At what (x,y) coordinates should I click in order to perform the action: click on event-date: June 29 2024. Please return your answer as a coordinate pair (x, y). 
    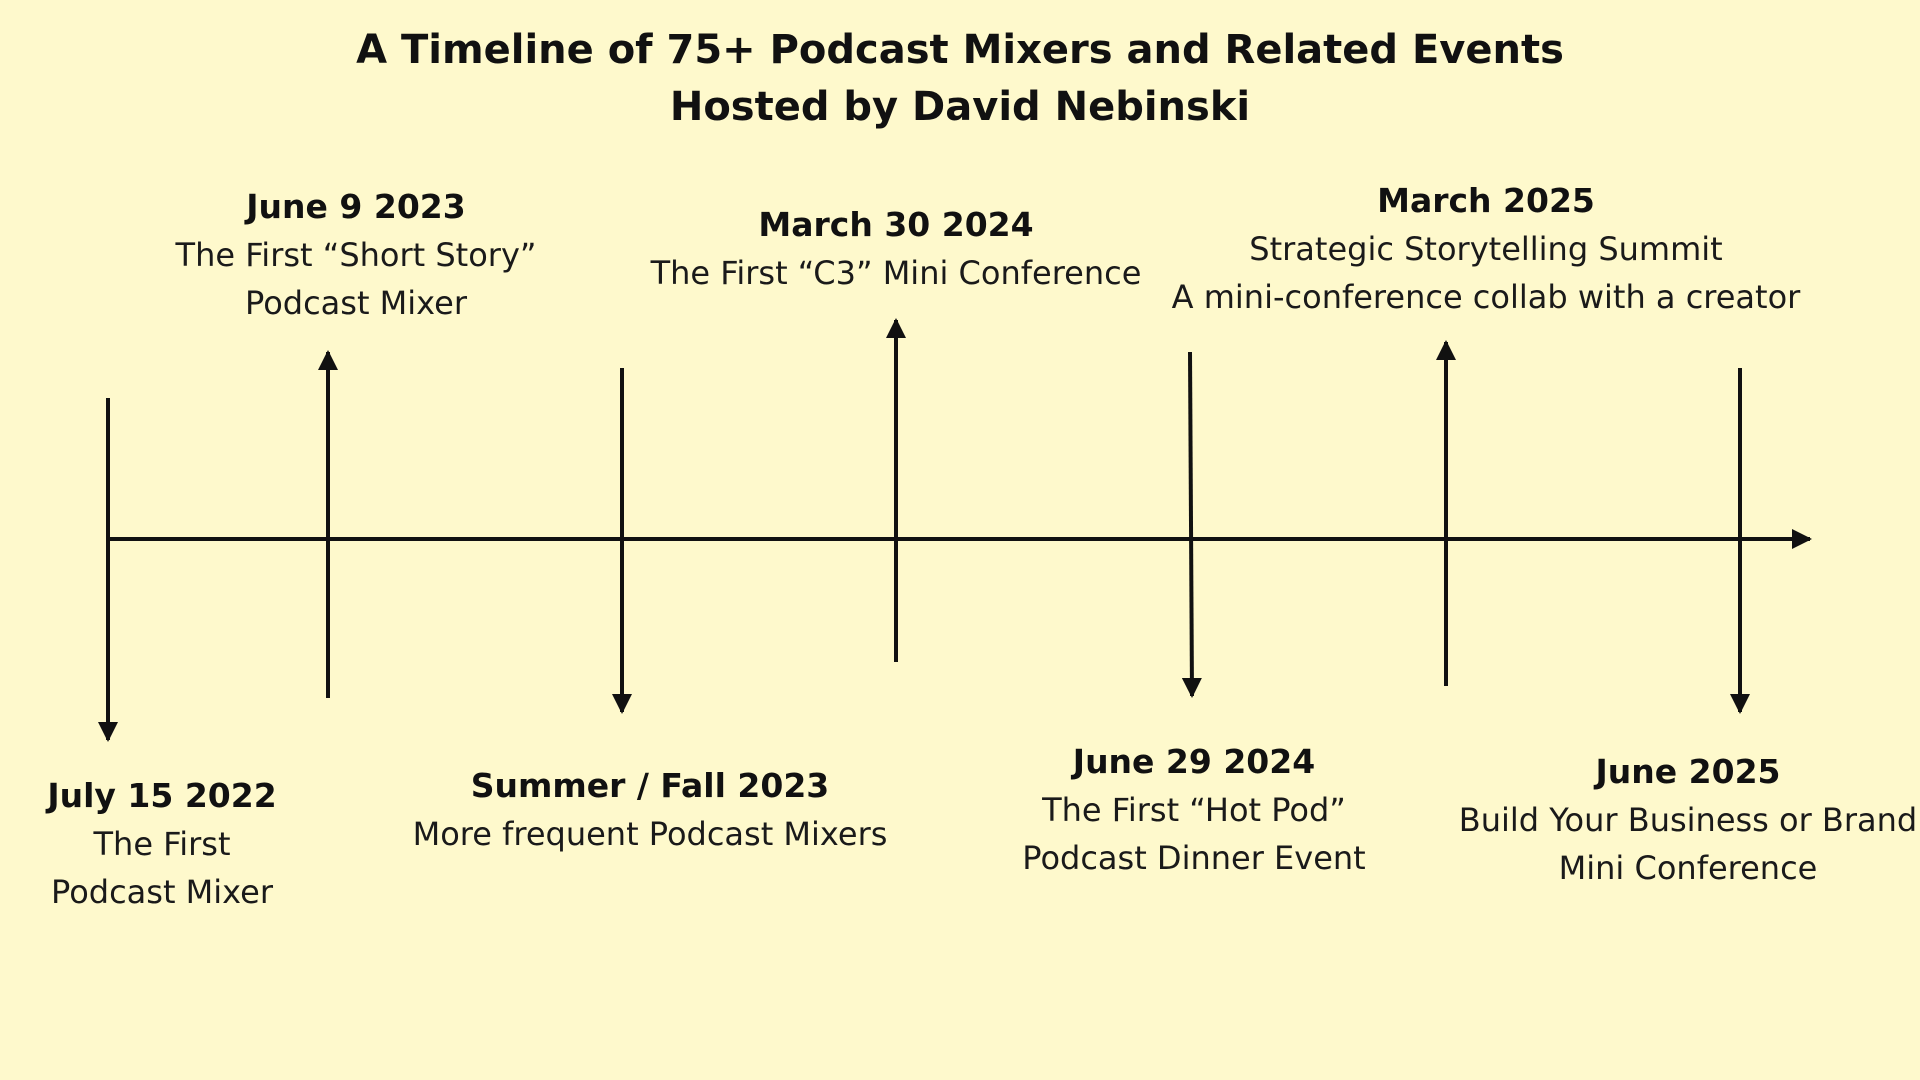
    Looking at the image, I should click on (1194, 761).